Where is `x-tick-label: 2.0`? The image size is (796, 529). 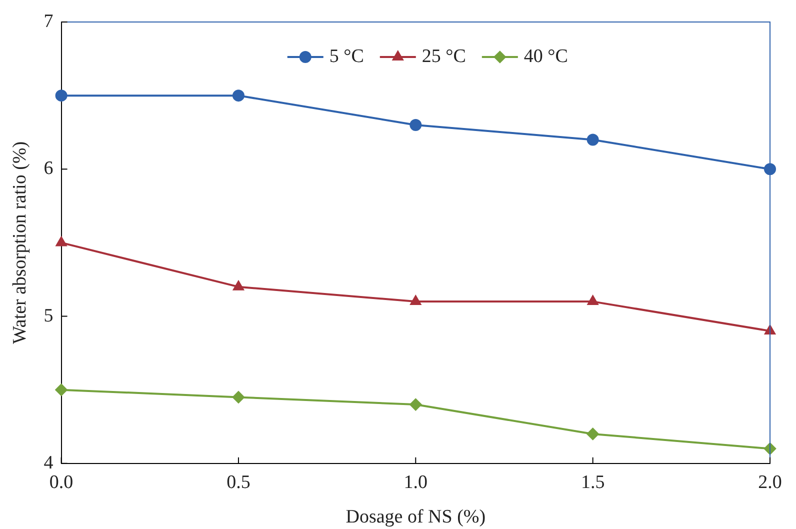
x-tick-label: 2.0 is located at coordinates (770, 482).